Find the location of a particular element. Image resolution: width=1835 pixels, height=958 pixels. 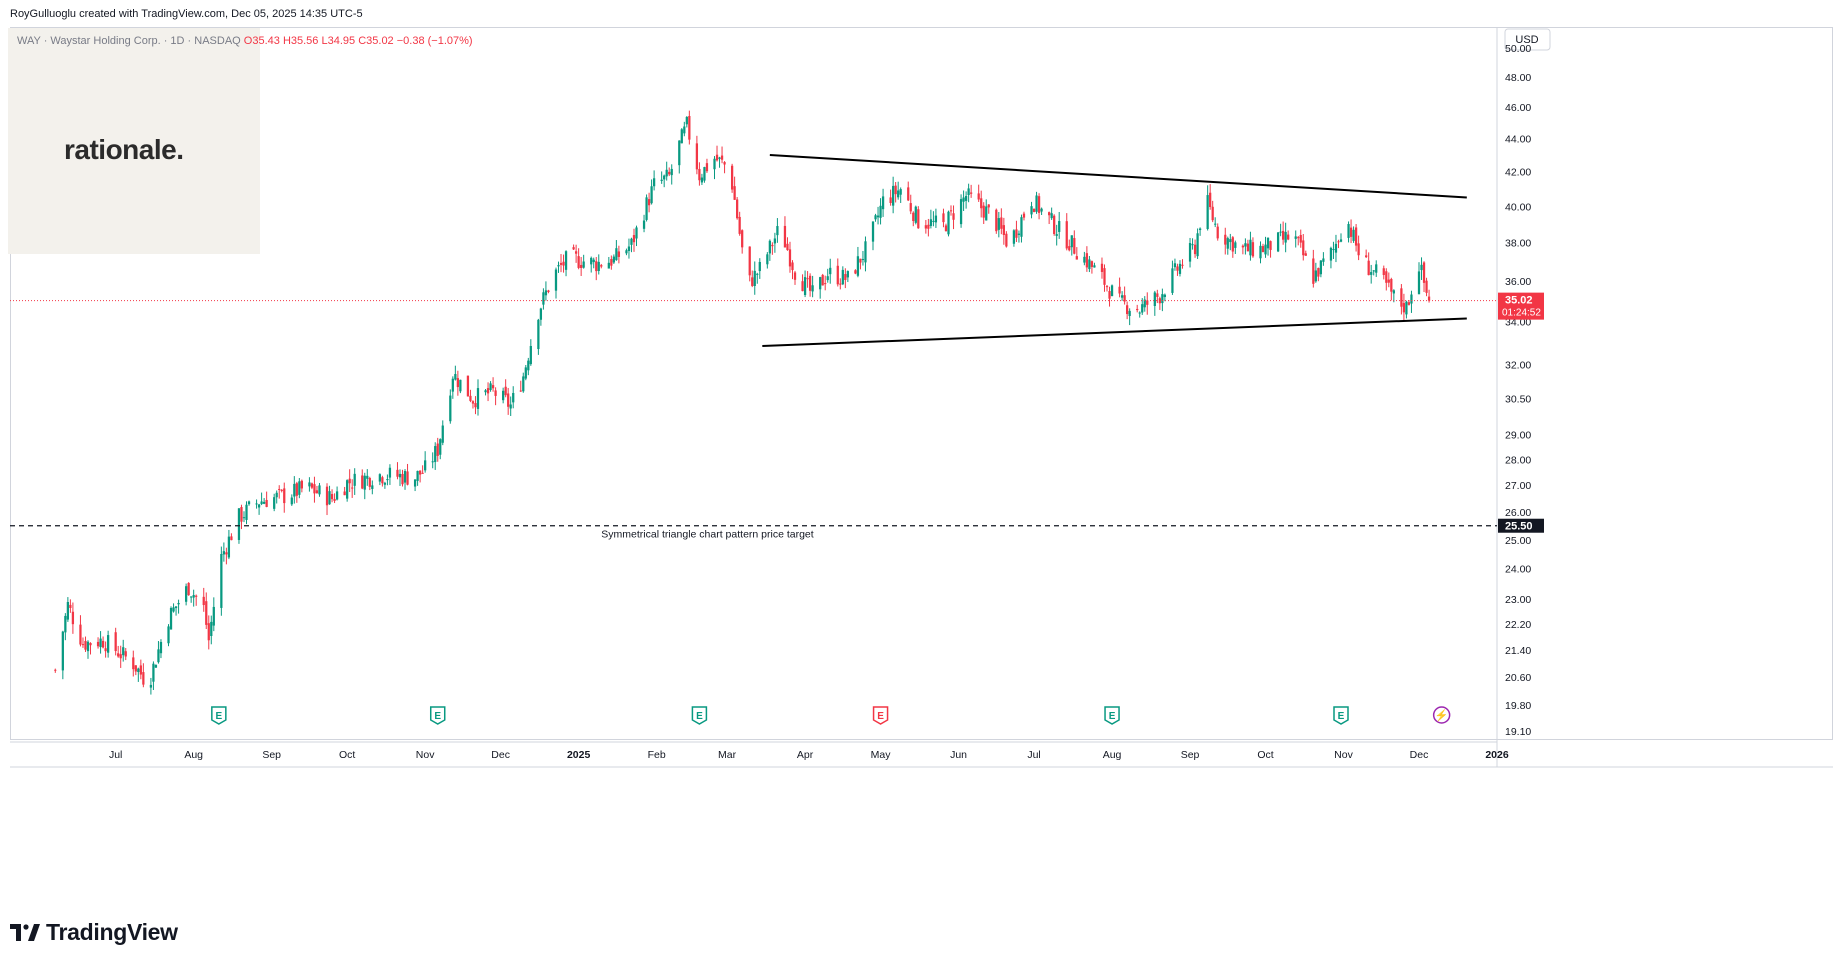

time-tick-label: Oct is located at coordinates (347, 755).